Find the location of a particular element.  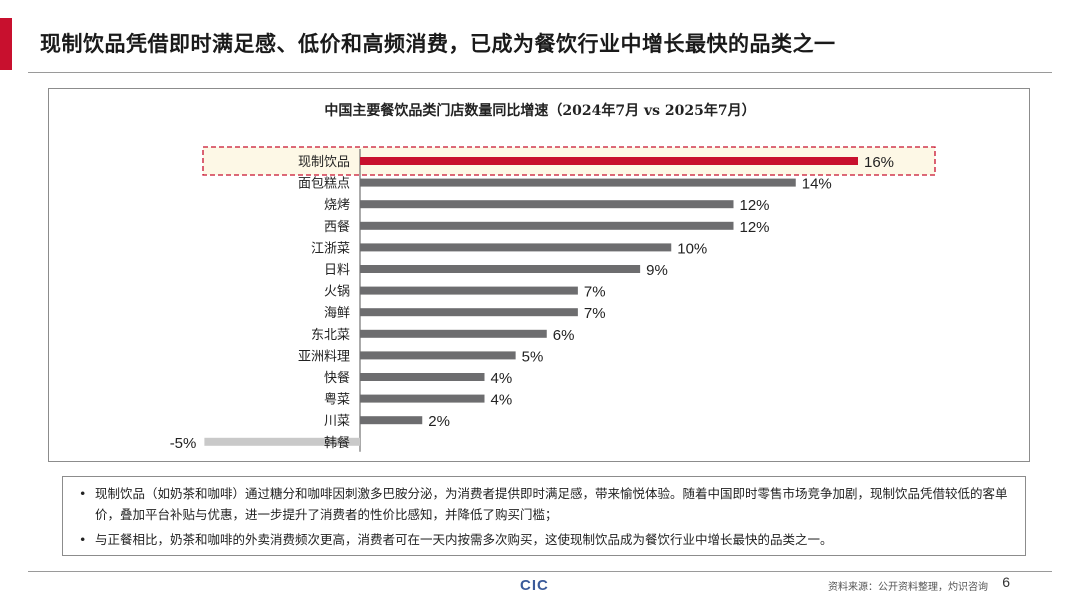

category-label: 亚洲料理 is located at coordinates (324, 356).